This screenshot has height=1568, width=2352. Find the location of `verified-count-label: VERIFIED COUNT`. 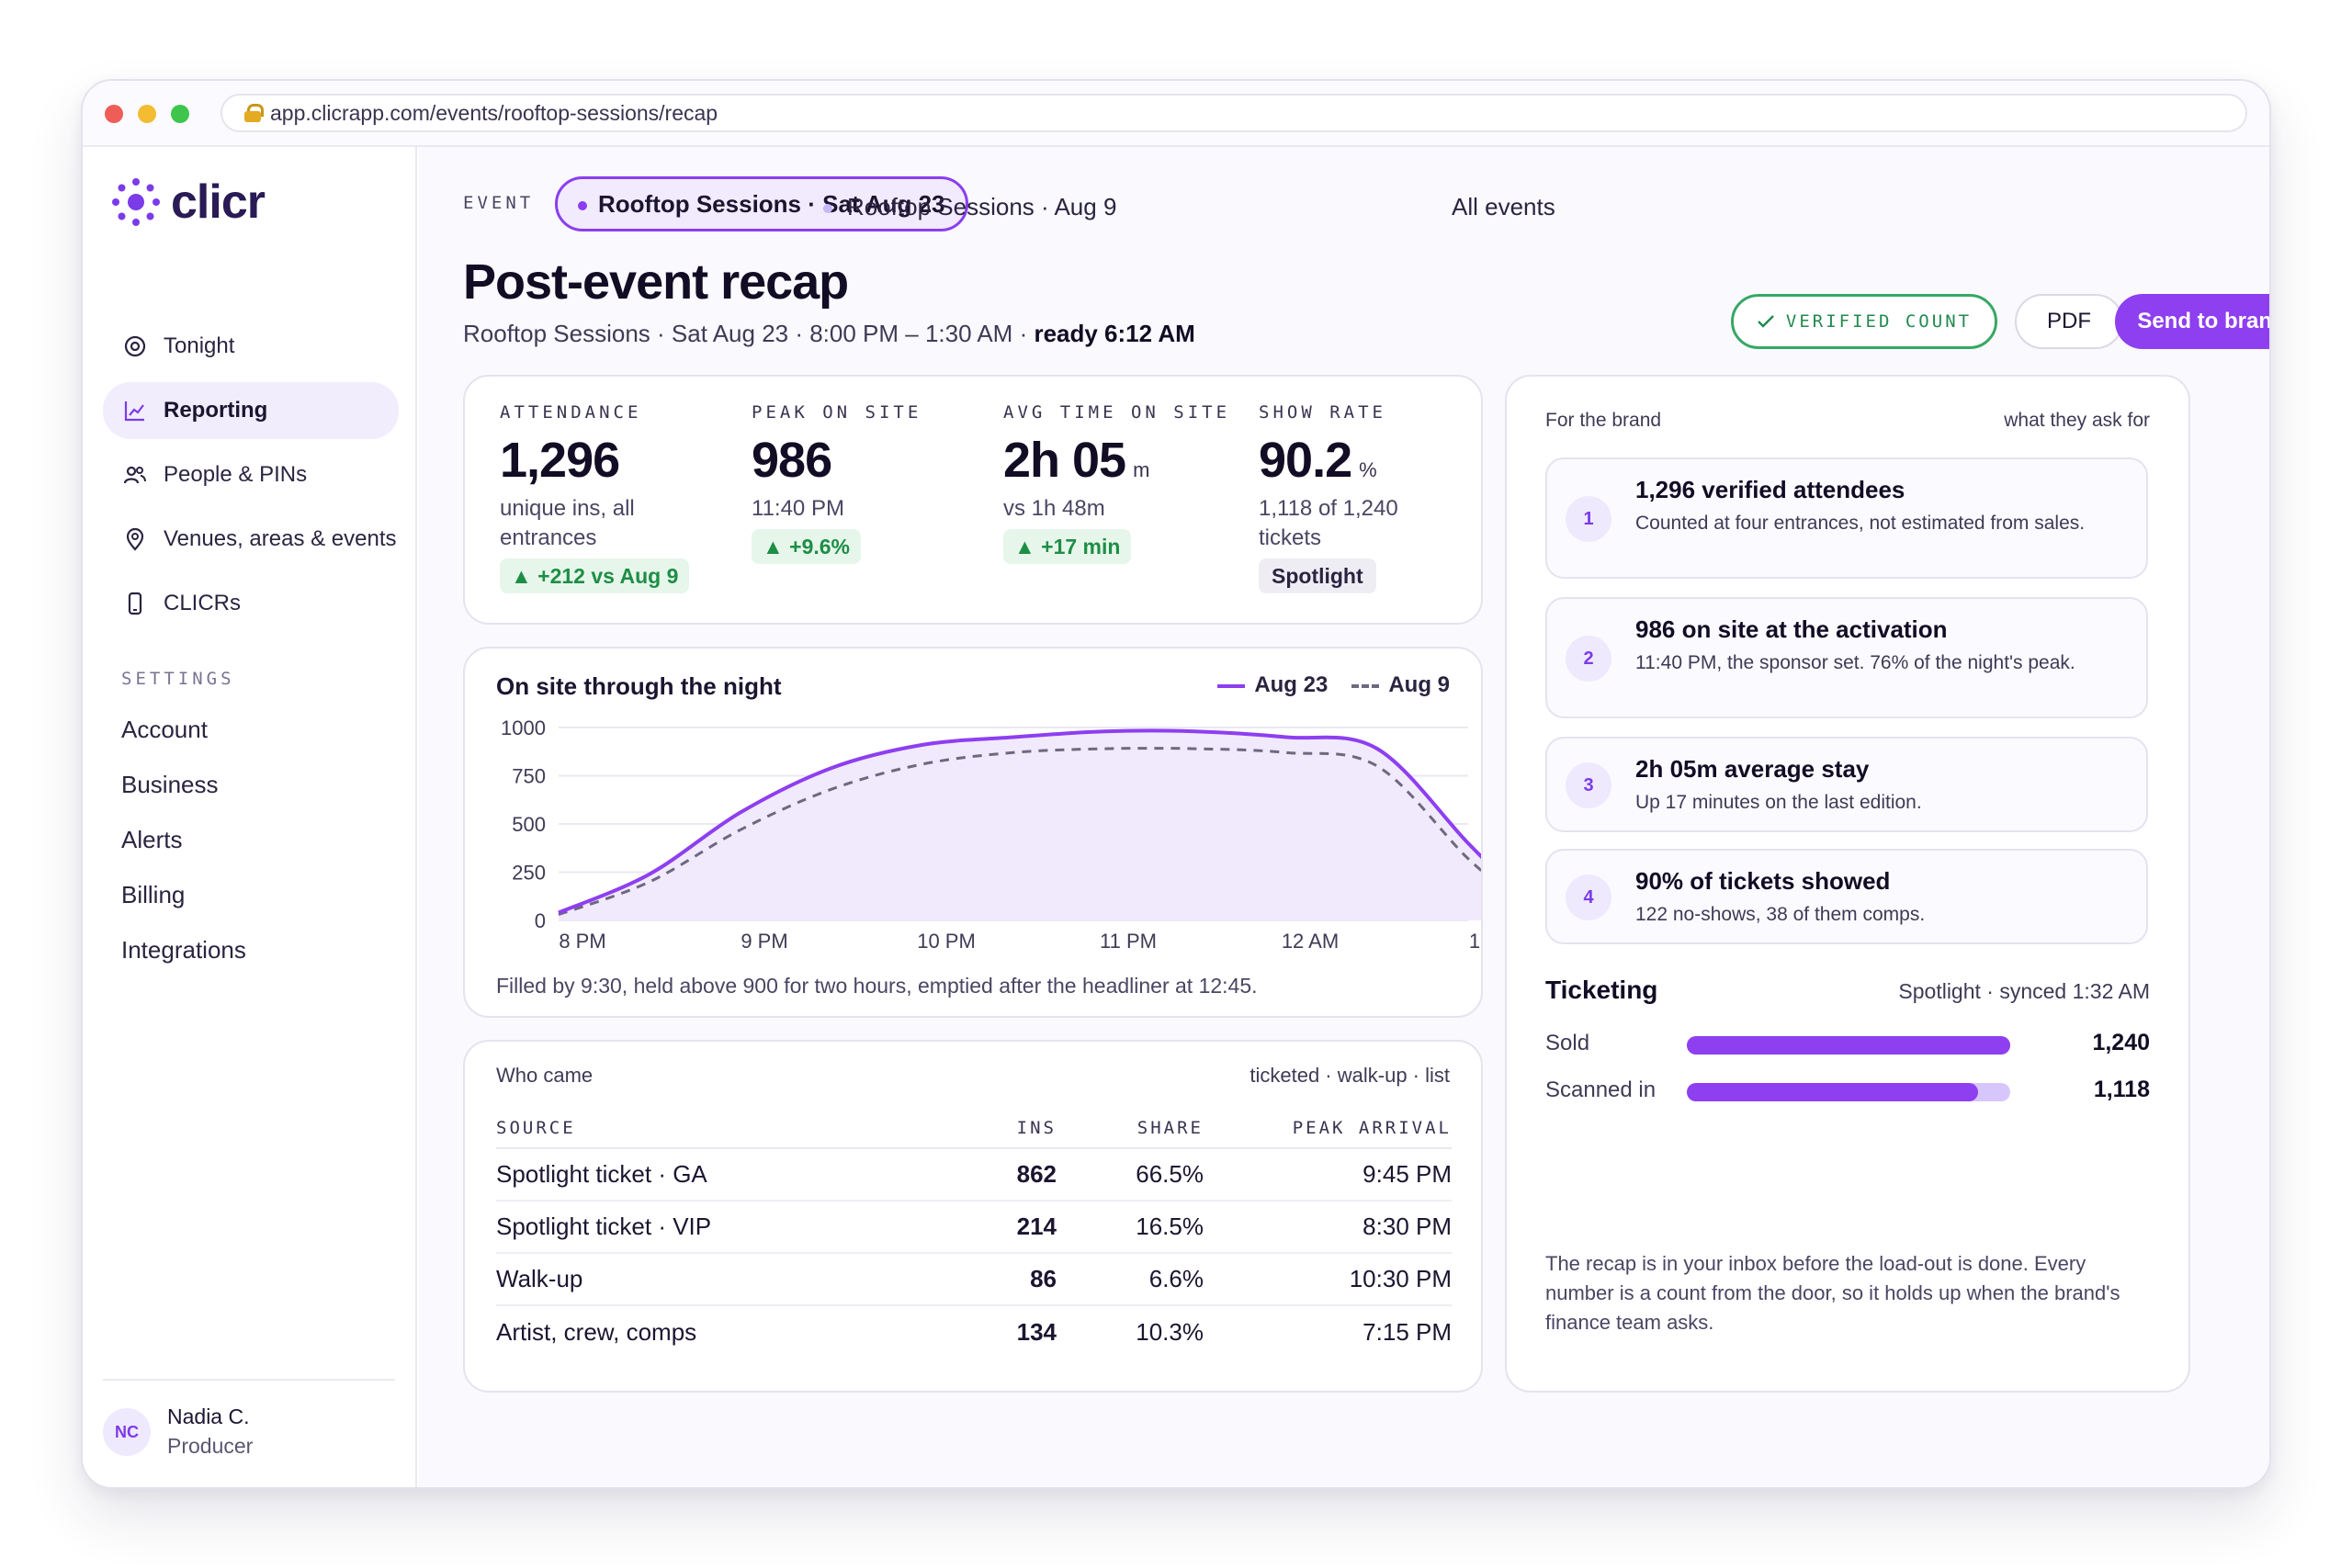

verified-count-label: VERIFIED COUNT is located at coordinates (1879, 321).